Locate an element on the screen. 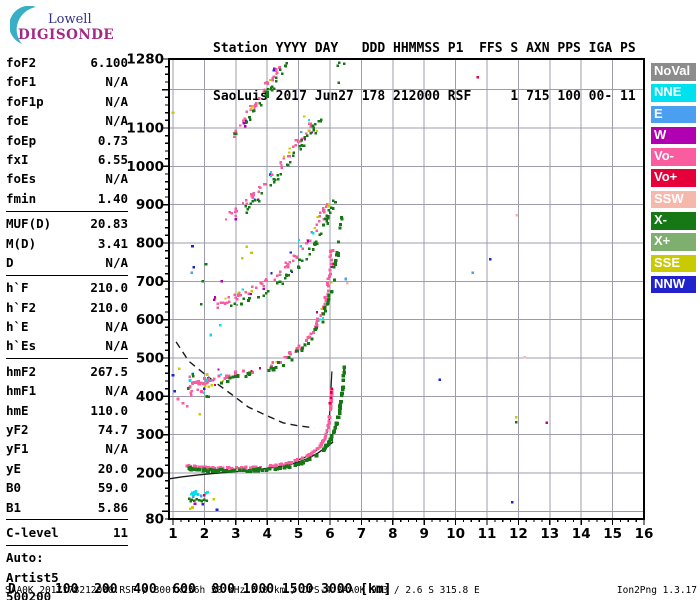  param-label: M(D) is located at coordinates (21, 243).